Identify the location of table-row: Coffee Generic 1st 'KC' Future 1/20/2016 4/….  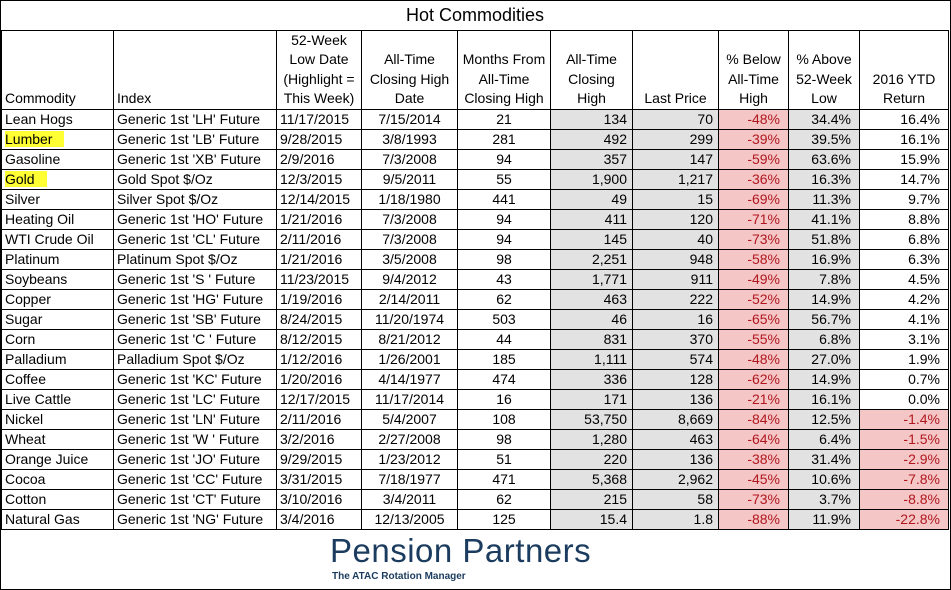
(475, 380).